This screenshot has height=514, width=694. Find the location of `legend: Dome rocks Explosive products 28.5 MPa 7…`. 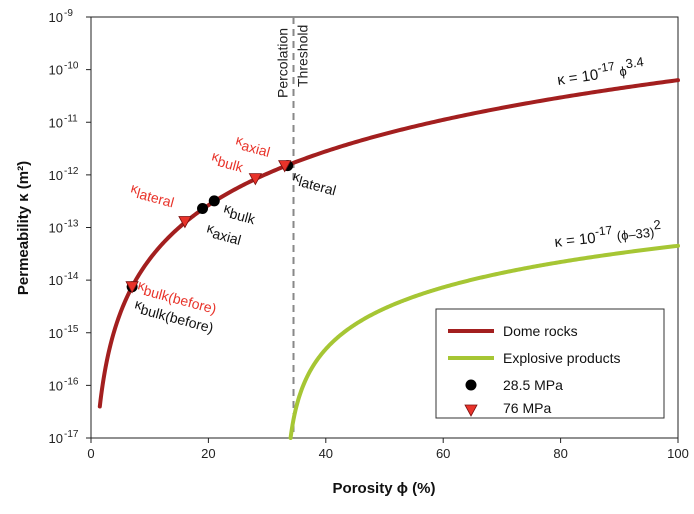

legend: Dome rocks Explosive products 28.5 MPa 7… is located at coordinates (550, 363).